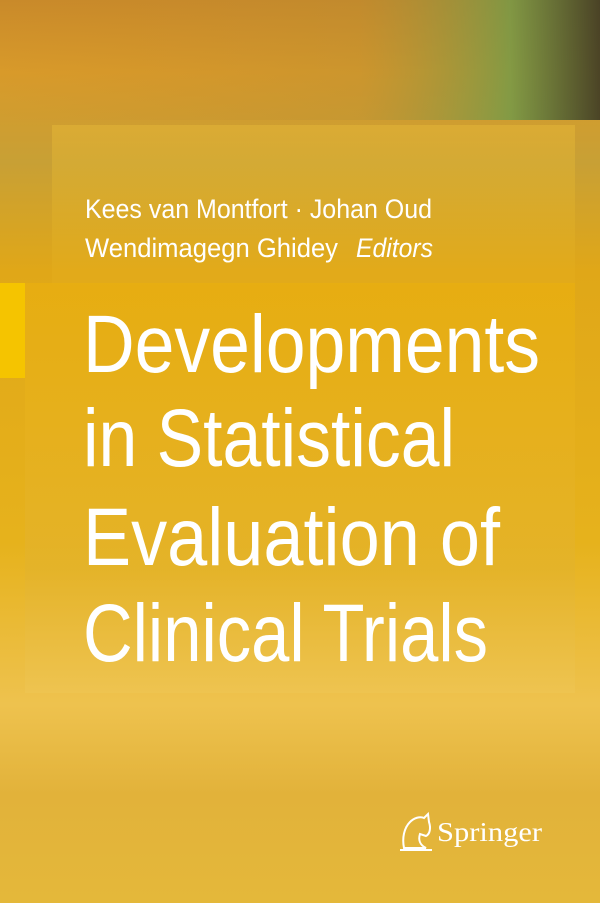 The image size is (600, 903). Describe the element at coordinates (394, 248) in the screenshot. I see `editors-role: Editors` at that location.